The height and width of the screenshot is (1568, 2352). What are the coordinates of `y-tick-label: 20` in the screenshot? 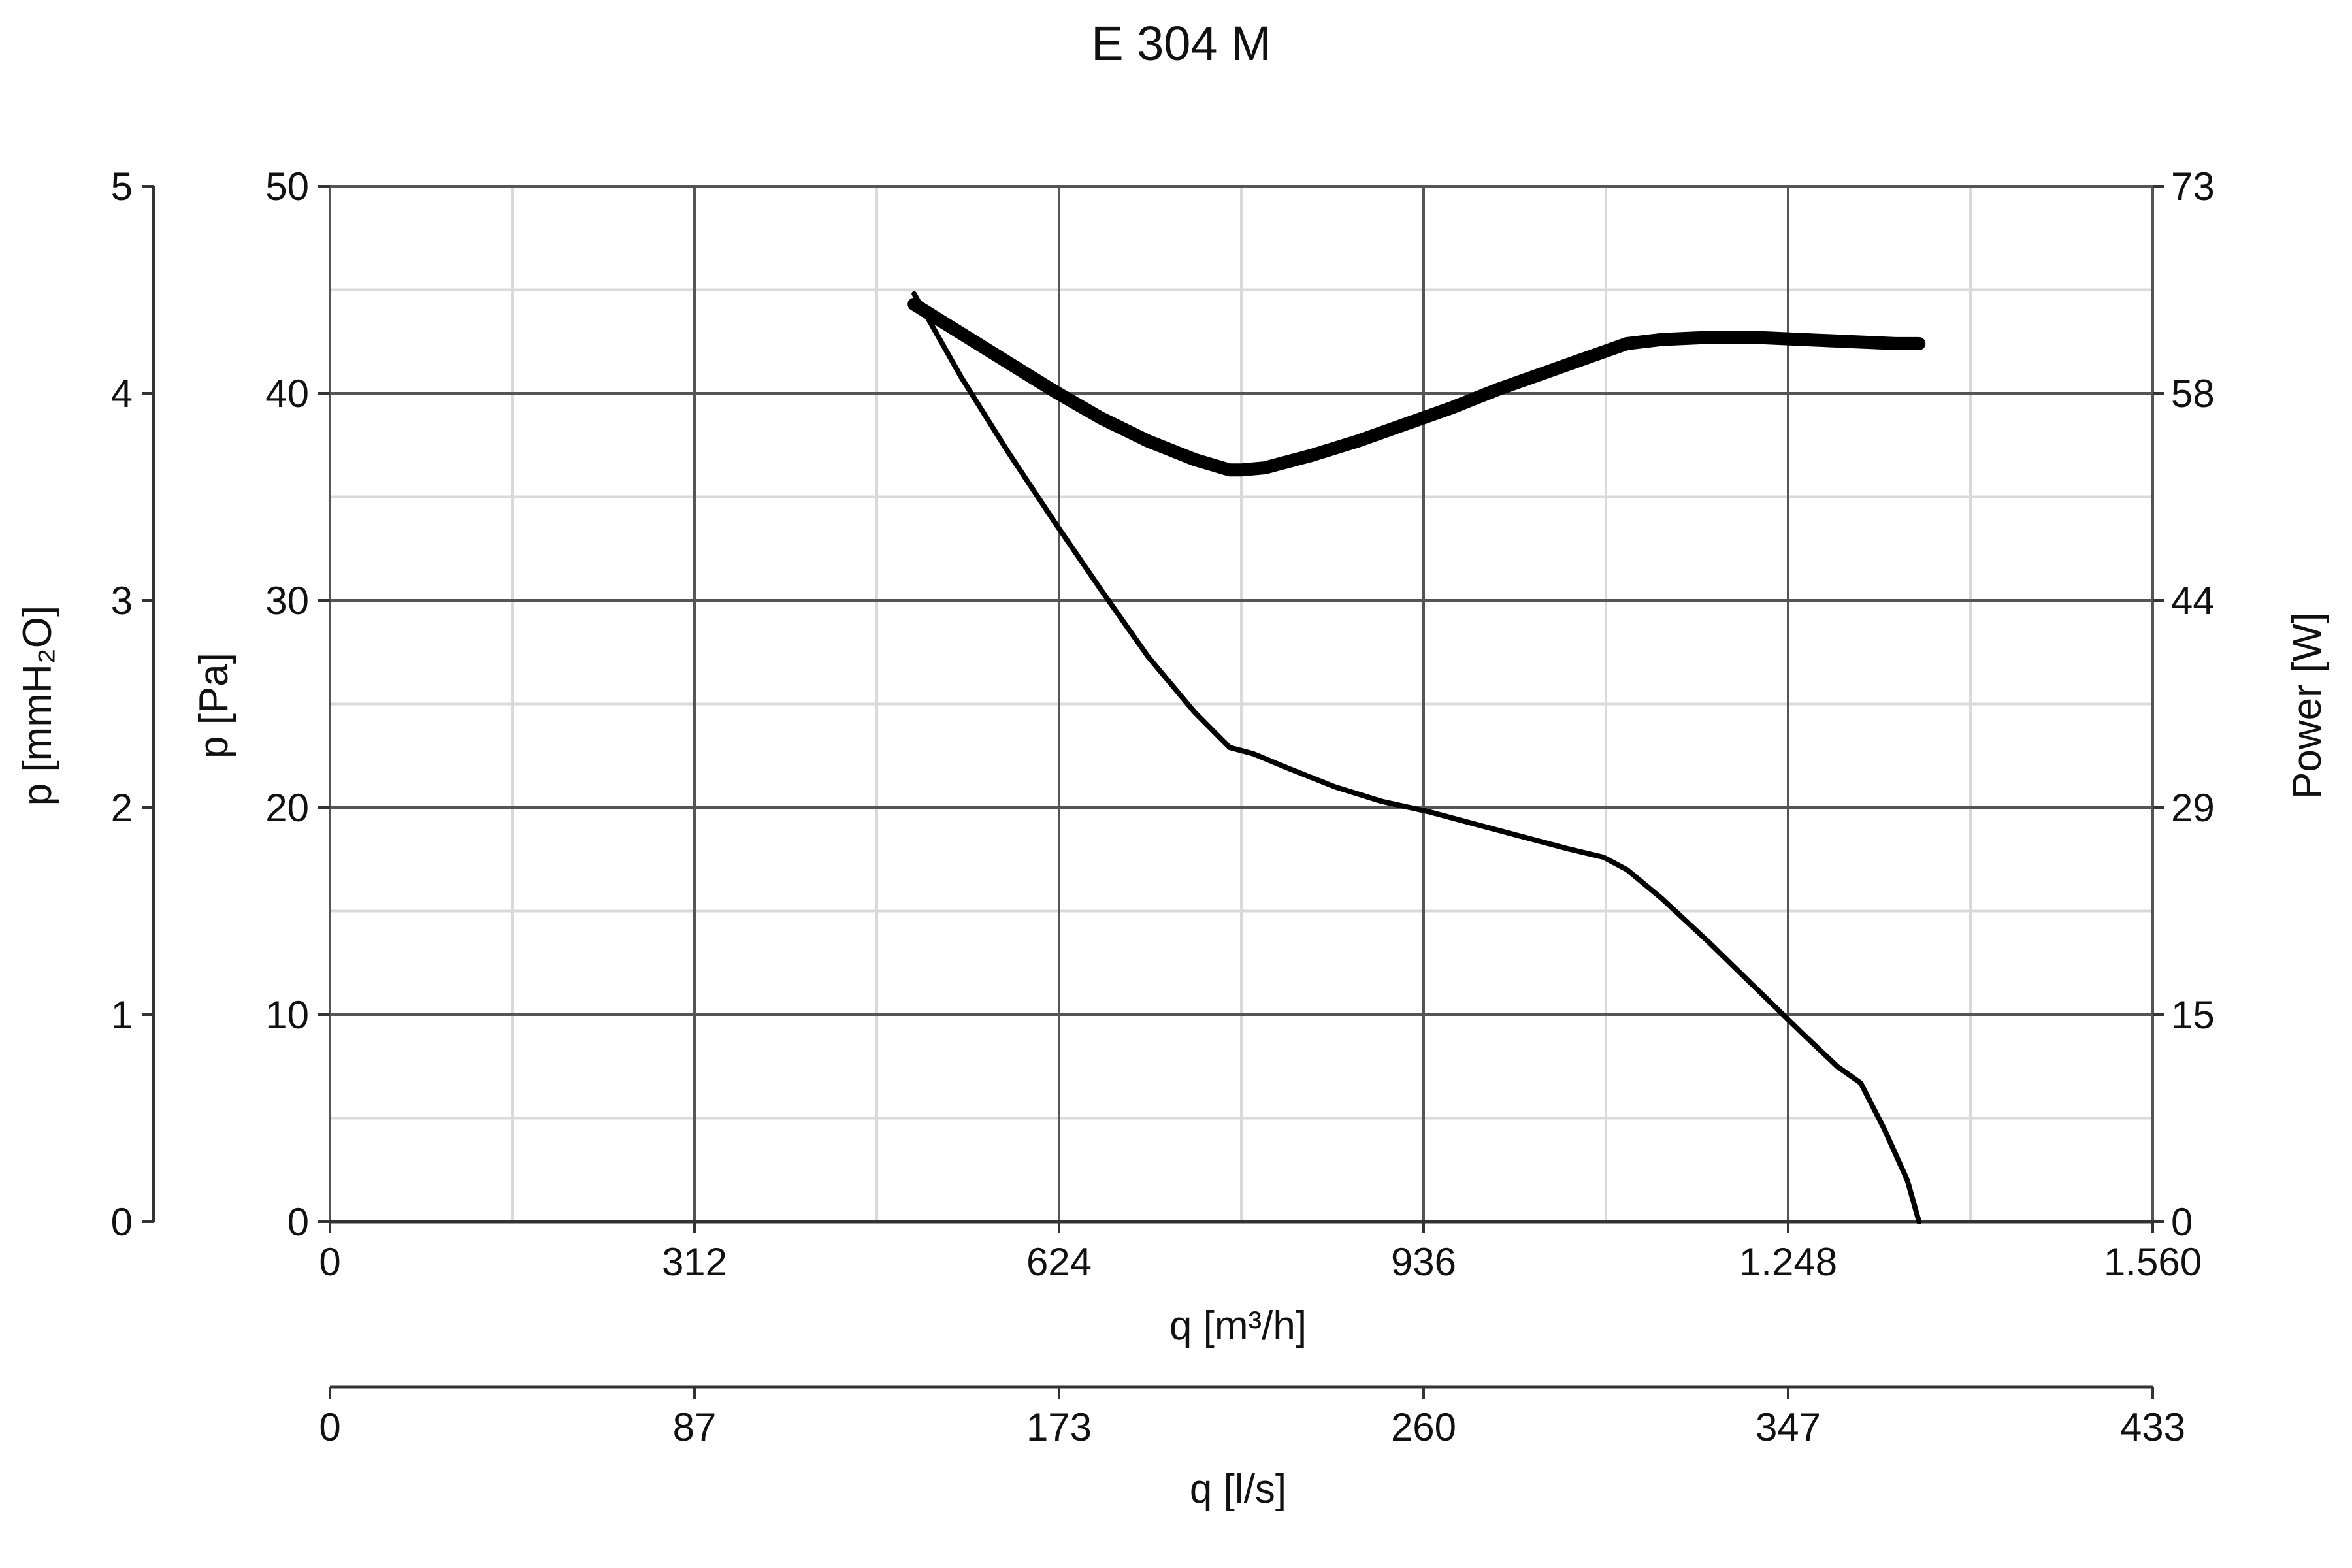 It's located at (287, 808).